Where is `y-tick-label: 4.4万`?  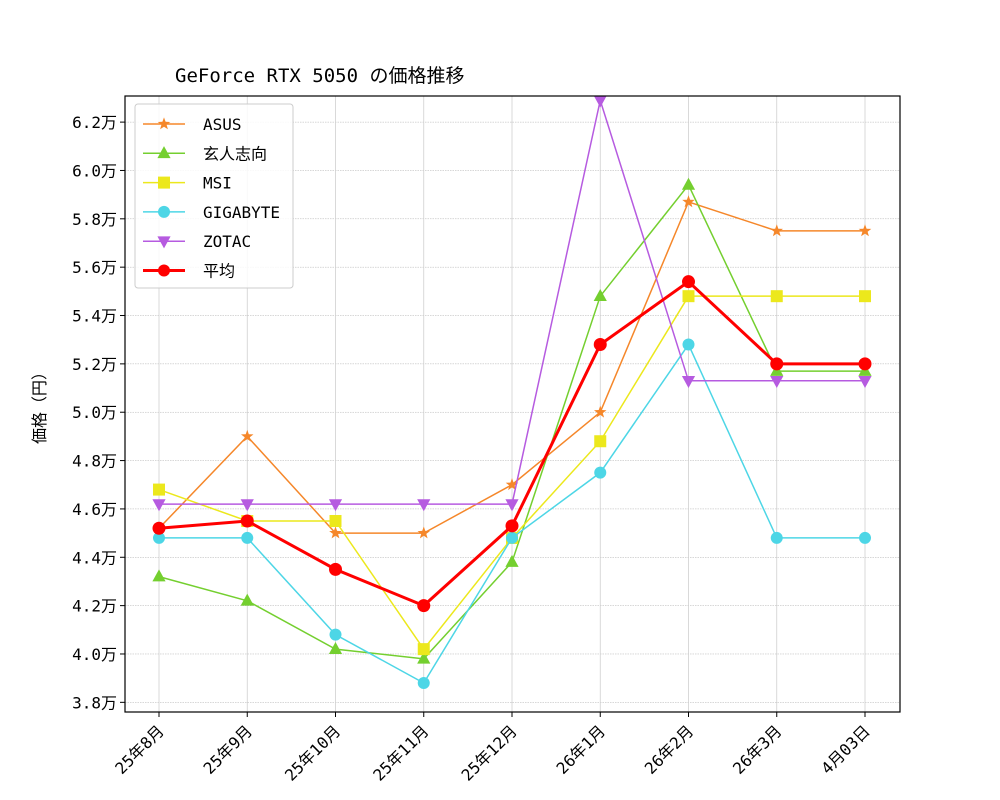
y-tick-label: 4.4万 is located at coordinates (94, 557).